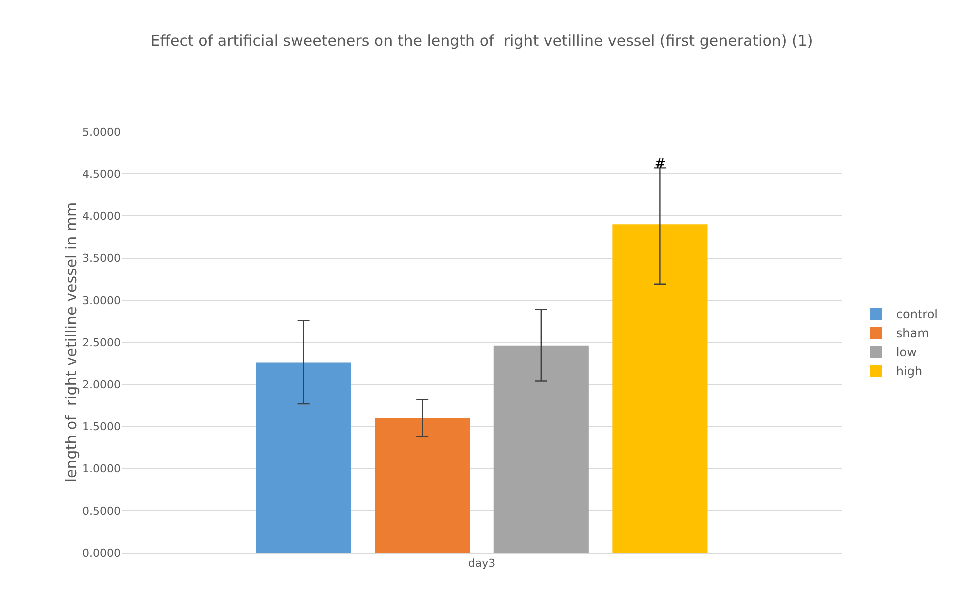  What do you see at coordinates (101, 385) in the screenshot?
I see `y-tick-label: 2.0000` at bounding box center [101, 385].